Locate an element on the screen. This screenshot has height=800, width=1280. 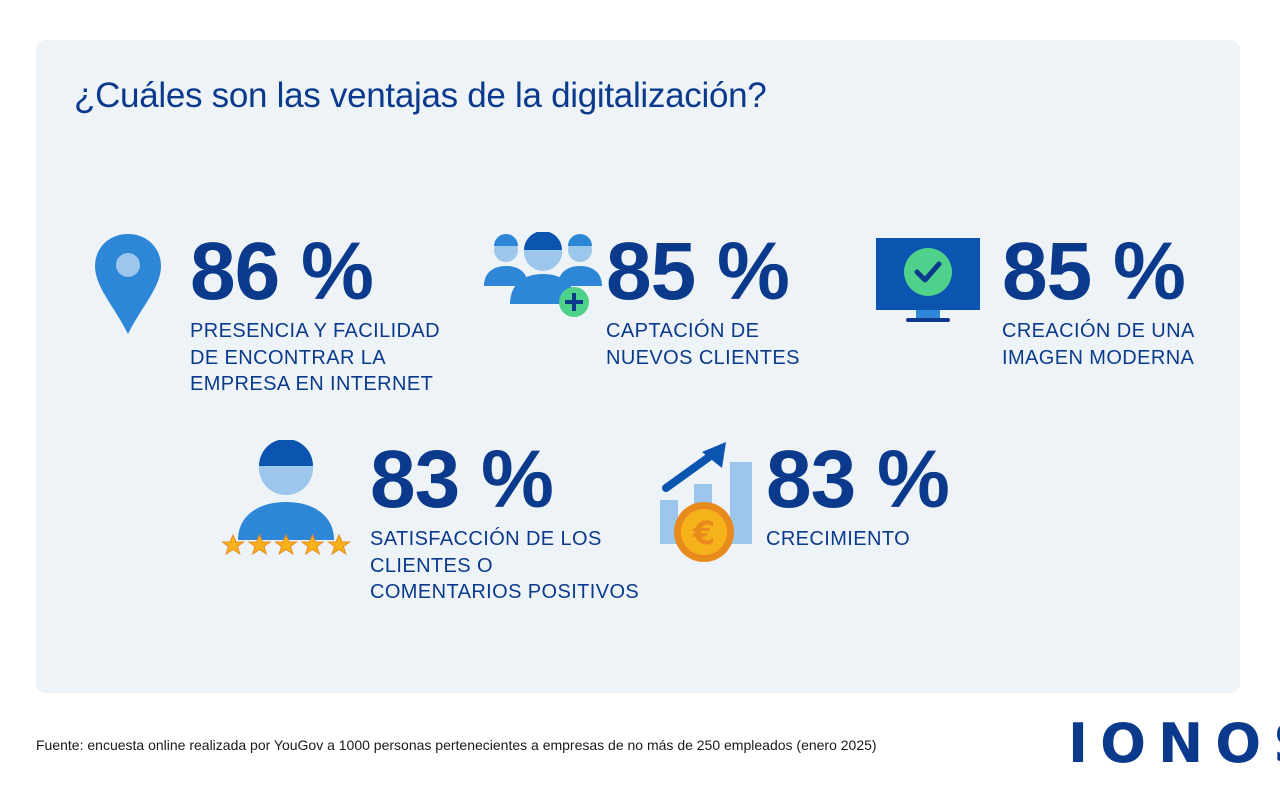
stat-growth: 83 % Crecimiento is located at coordinates (858, 493).